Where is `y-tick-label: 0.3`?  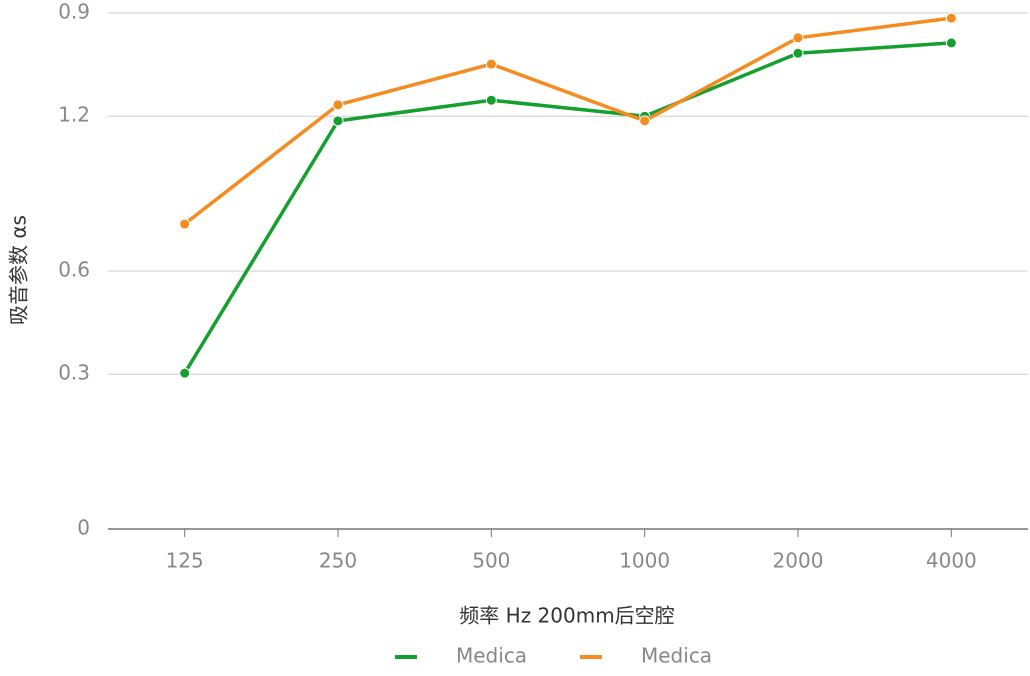 y-tick-label: 0.3 is located at coordinates (74, 373).